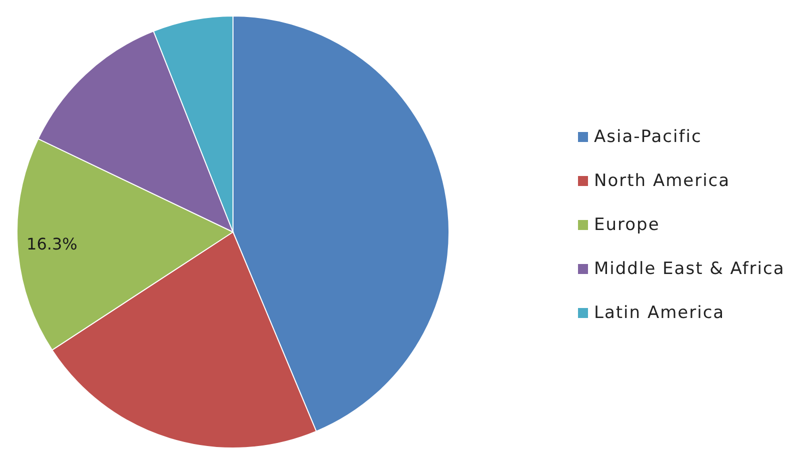 Image resolution: width=800 pixels, height=457 pixels. What do you see at coordinates (52, 244) in the screenshot?
I see `data-label: 16.3%` at bounding box center [52, 244].